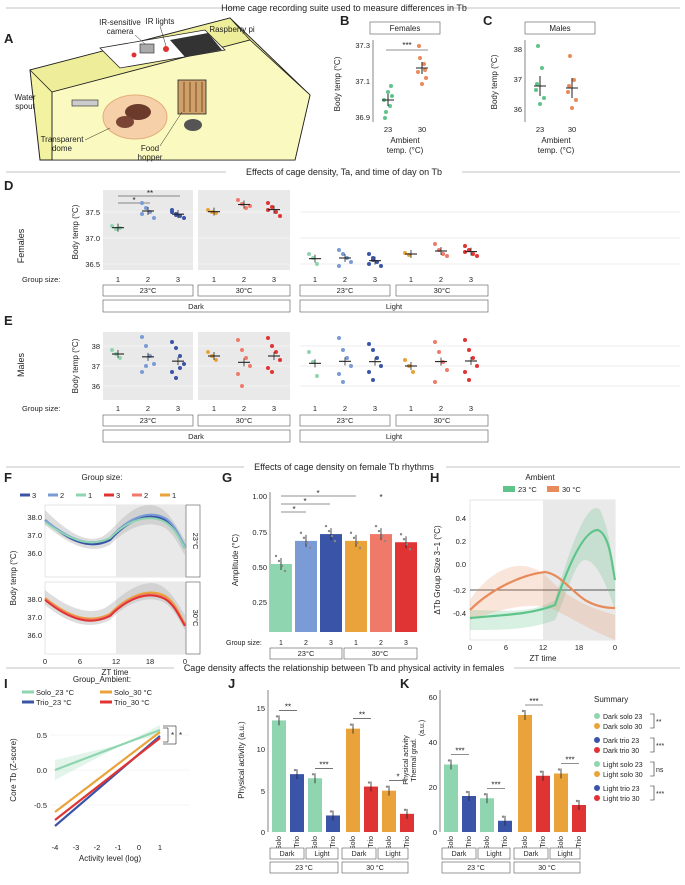 This screenshot has width=685, height=885. What do you see at coordinates (494, 81) in the screenshot?
I see `c-ylabel: Body temp (°C)` at bounding box center [494, 81].